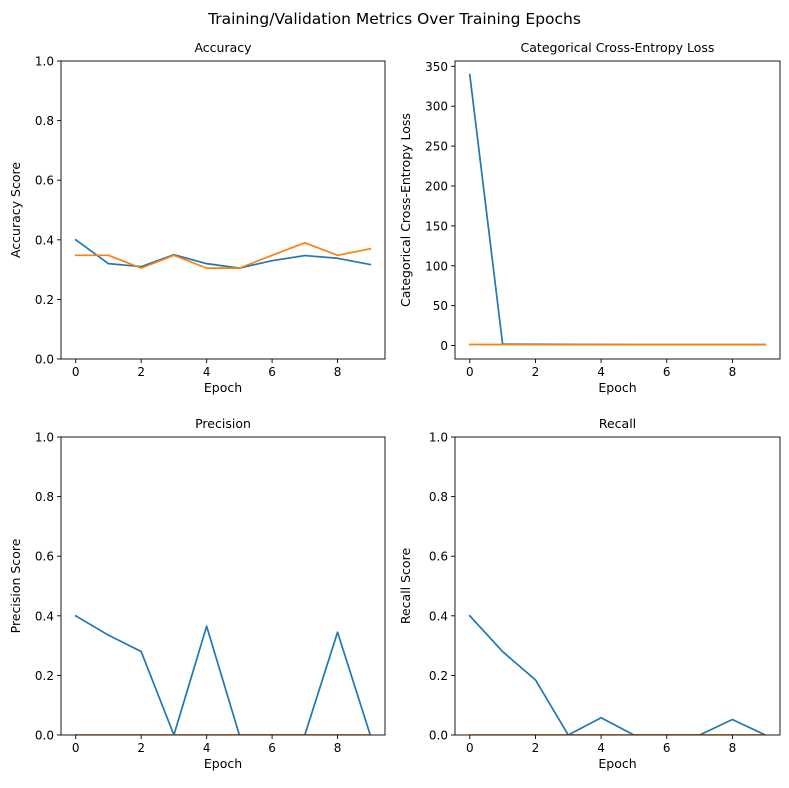  What do you see at coordinates (272, 372) in the screenshot?
I see `accuracy-xtick-label: 6` at bounding box center [272, 372].